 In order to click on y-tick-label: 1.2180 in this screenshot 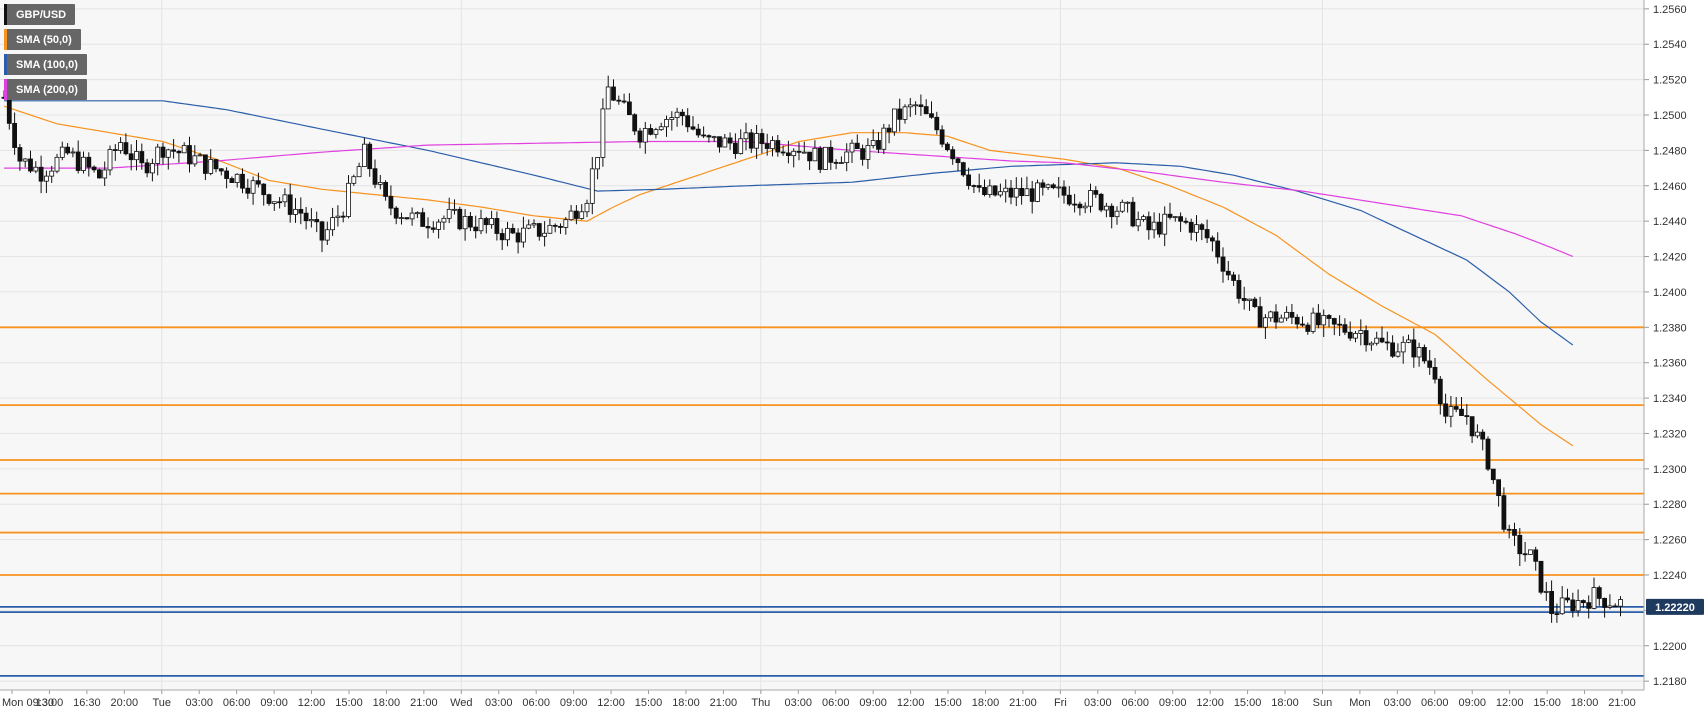, I will do `click(1670, 682)`.